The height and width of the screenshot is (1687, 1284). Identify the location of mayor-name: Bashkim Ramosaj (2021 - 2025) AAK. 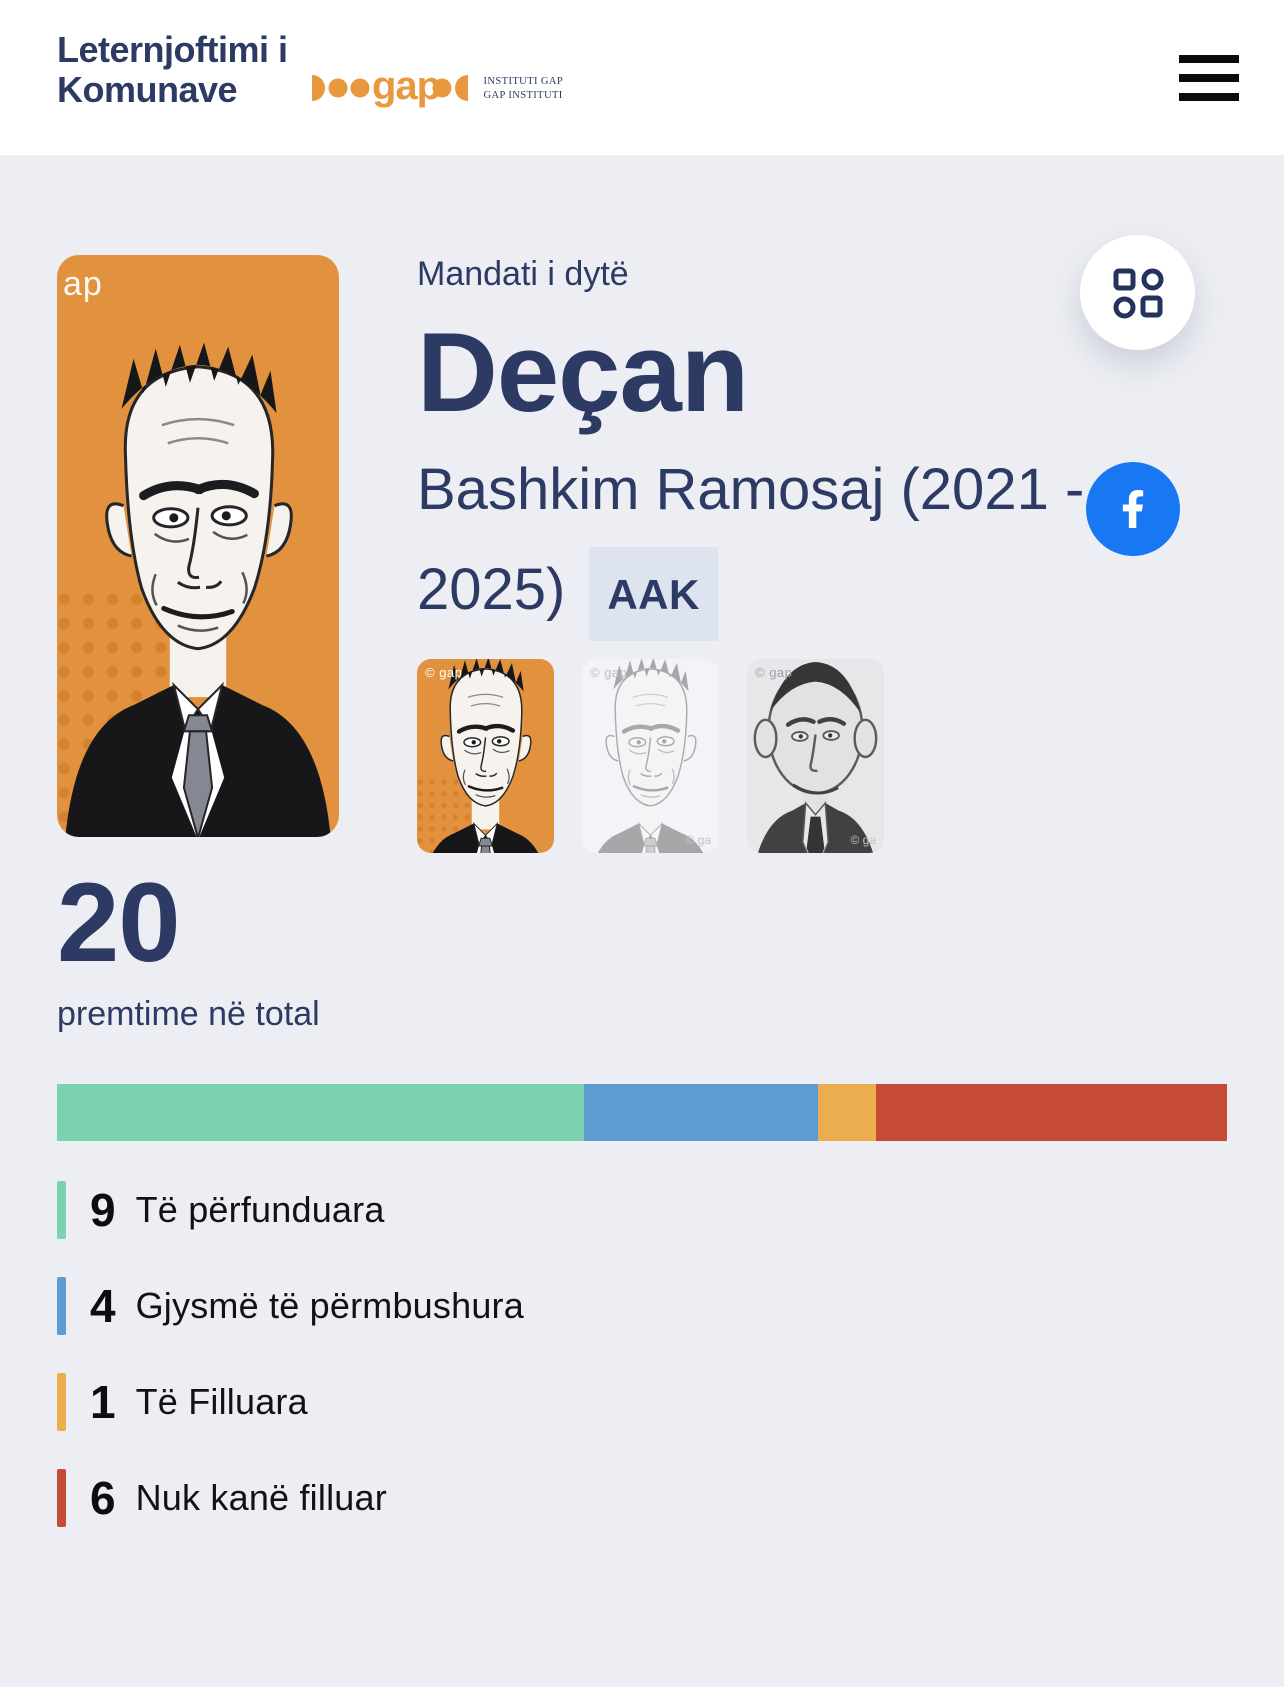
(767, 541).